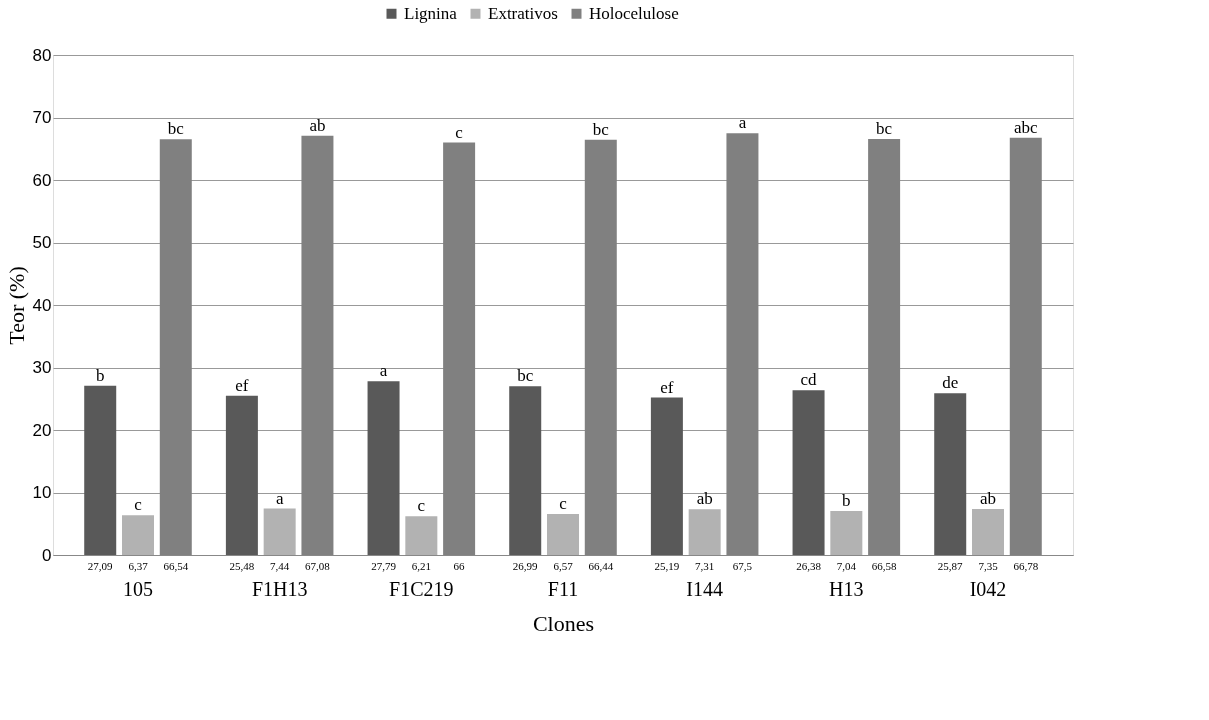  What do you see at coordinates (563, 623) in the screenshot?
I see `x-axis-title: Clones` at bounding box center [563, 623].